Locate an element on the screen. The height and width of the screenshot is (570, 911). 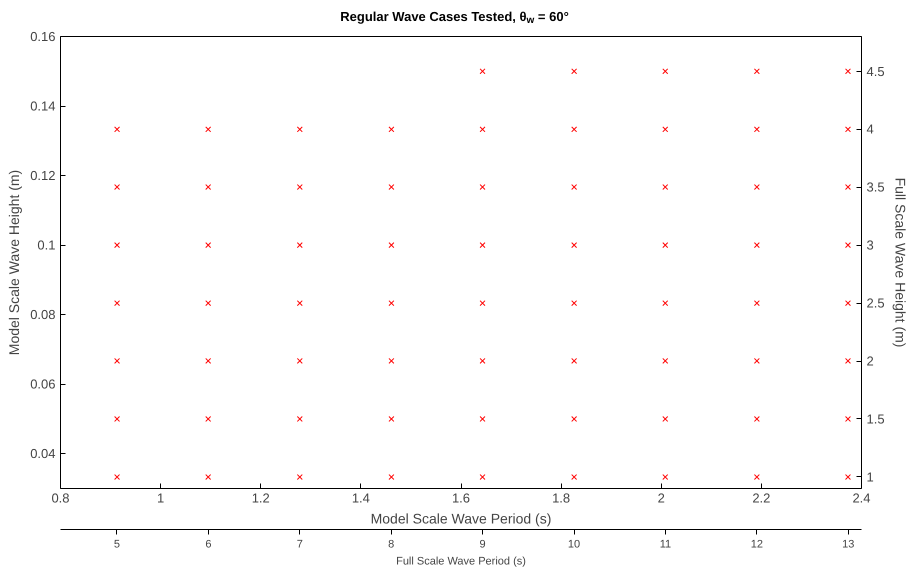
x-tick-label: 0.8 is located at coordinates (60, 498).